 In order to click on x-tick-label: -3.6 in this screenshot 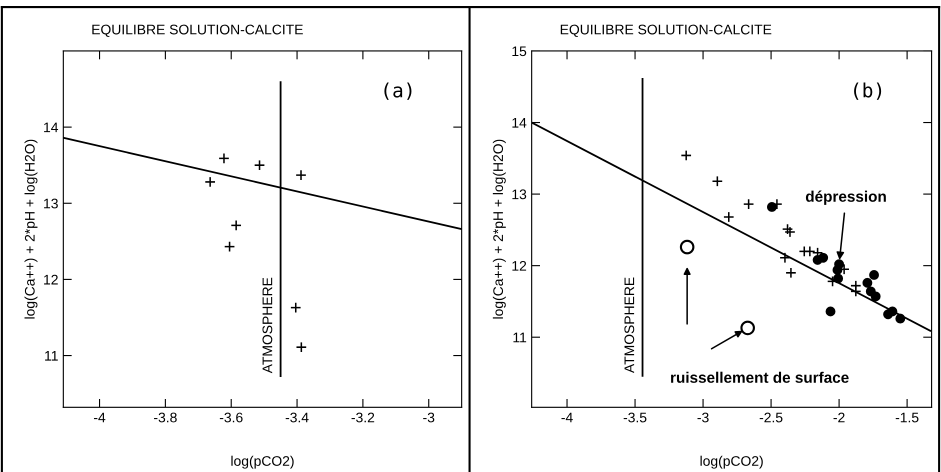, I will do `click(231, 417)`.